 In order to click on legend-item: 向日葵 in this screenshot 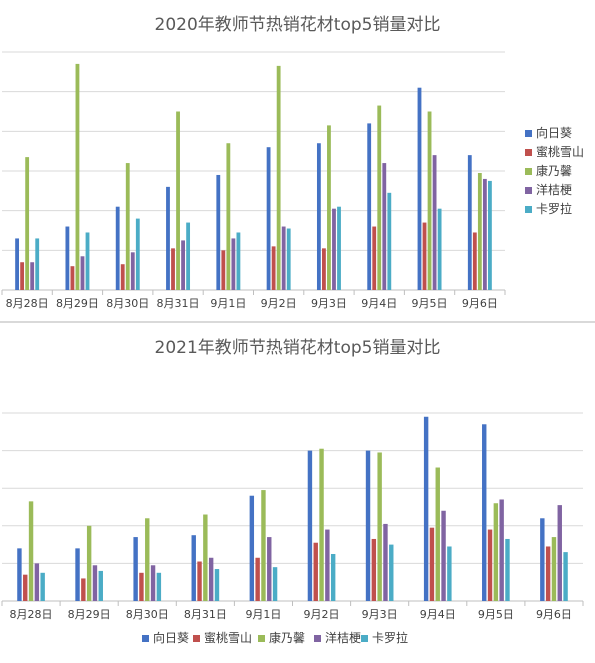, I will do `click(165, 637)`.